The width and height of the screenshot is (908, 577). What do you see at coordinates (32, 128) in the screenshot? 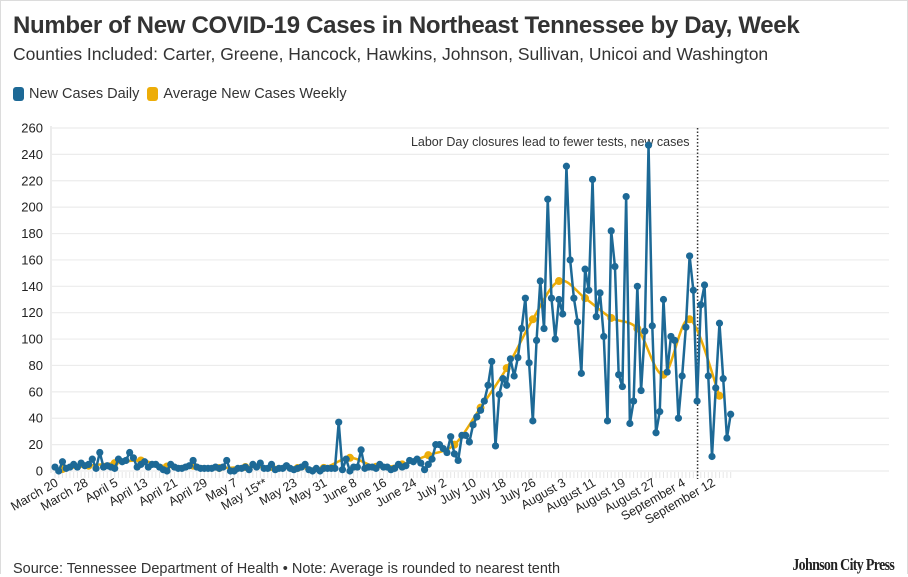
I see `y-tick-label: 260` at bounding box center [32, 128].